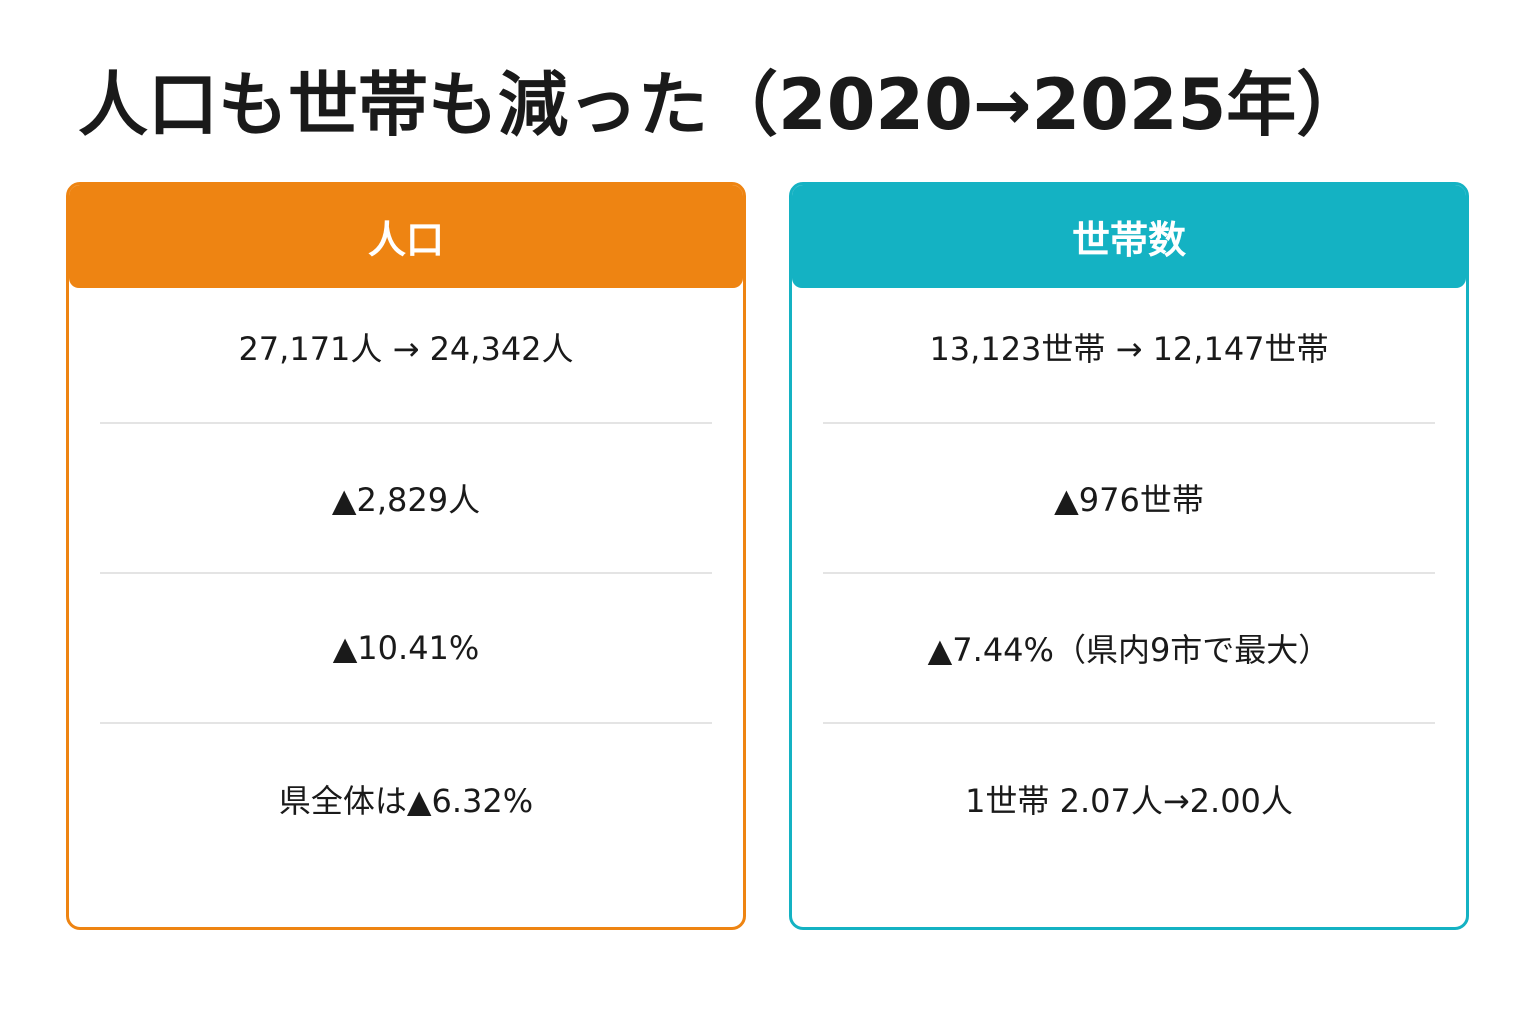  I want to click on households-rate-row: ▲7.44%（県内9市で最大）, so click(1129, 649).